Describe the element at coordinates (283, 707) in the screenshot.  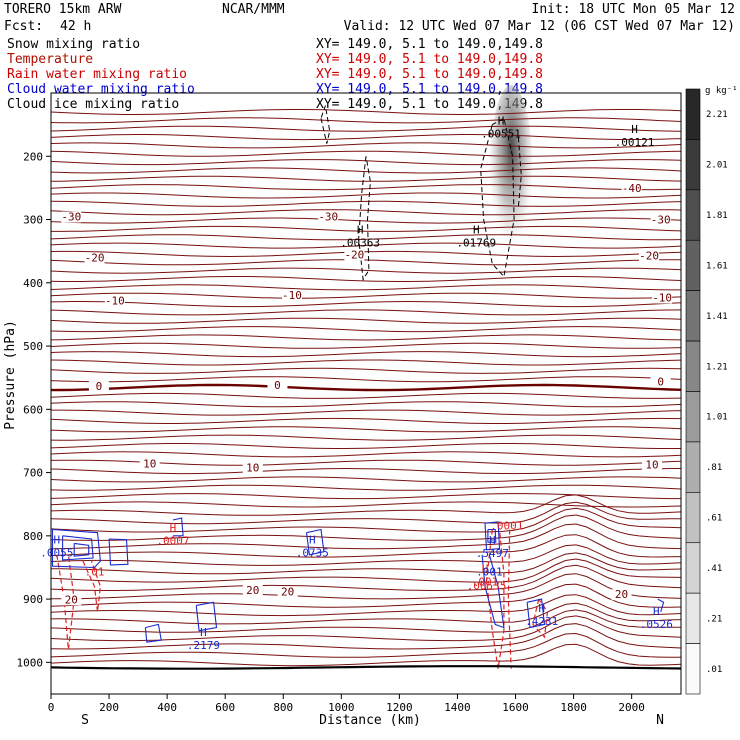
I see `x-tick-label: 800` at that location.